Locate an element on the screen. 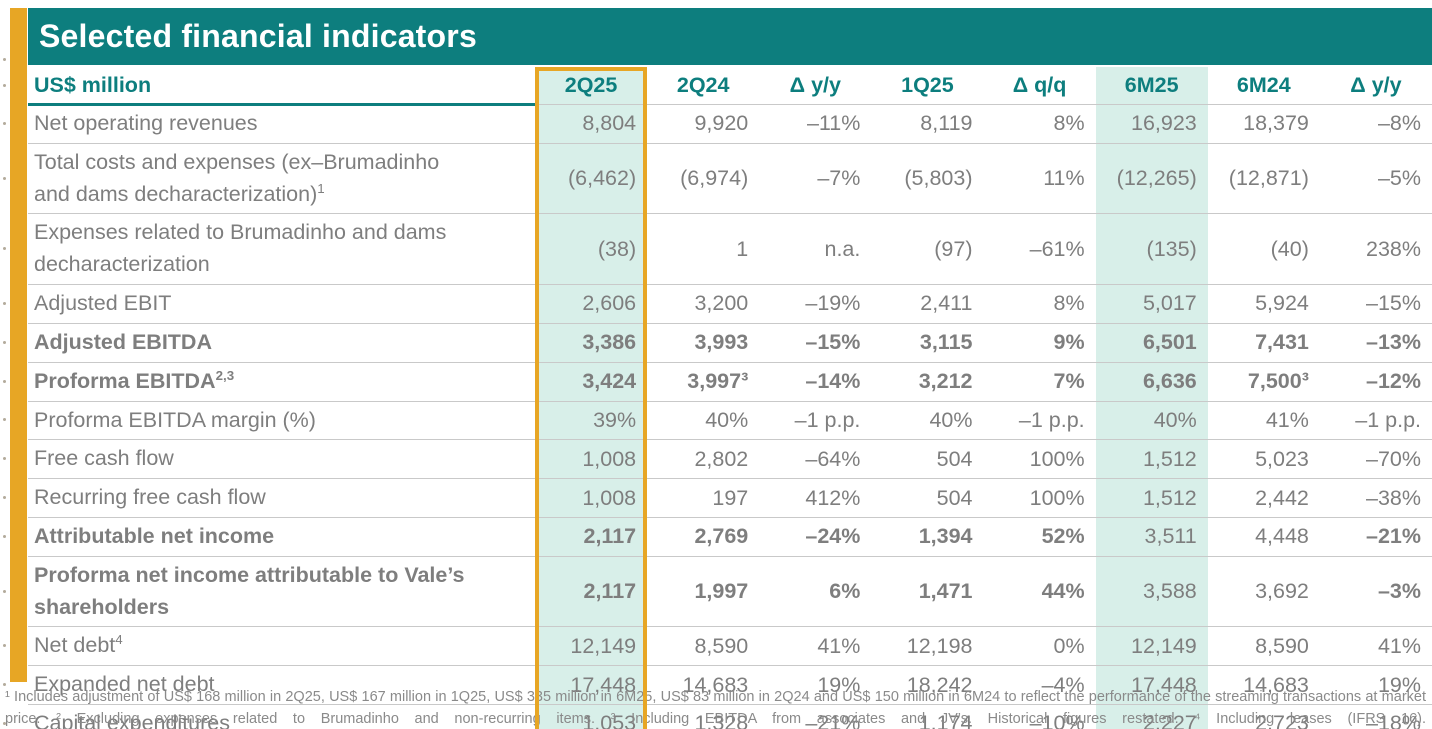 This screenshot has height=729, width=1432. value-cell-6m25: 3,511 is located at coordinates (1151, 536).